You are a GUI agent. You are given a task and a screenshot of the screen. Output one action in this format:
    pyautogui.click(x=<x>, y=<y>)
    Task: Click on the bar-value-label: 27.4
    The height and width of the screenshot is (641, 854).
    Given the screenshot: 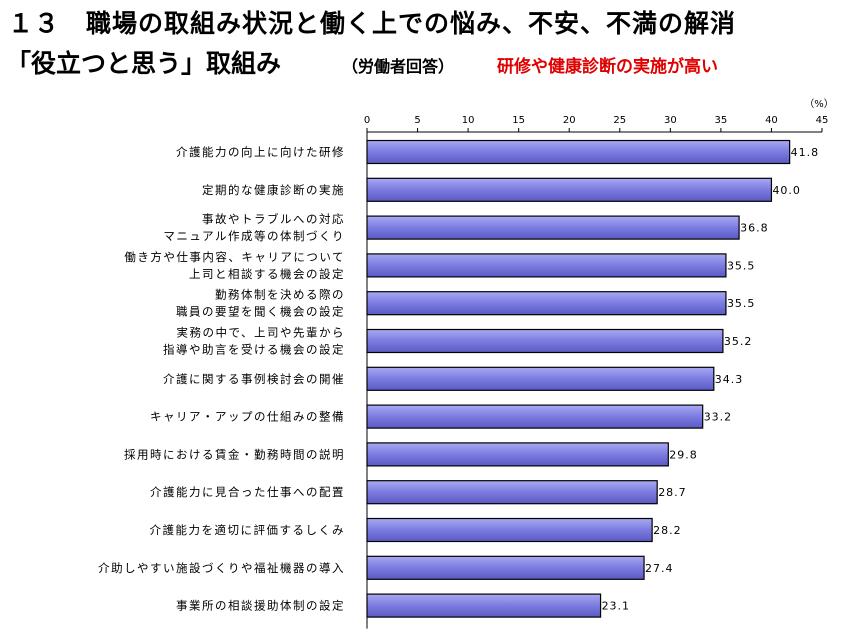 What is the action you would take?
    pyautogui.click(x=659, y=568)
    